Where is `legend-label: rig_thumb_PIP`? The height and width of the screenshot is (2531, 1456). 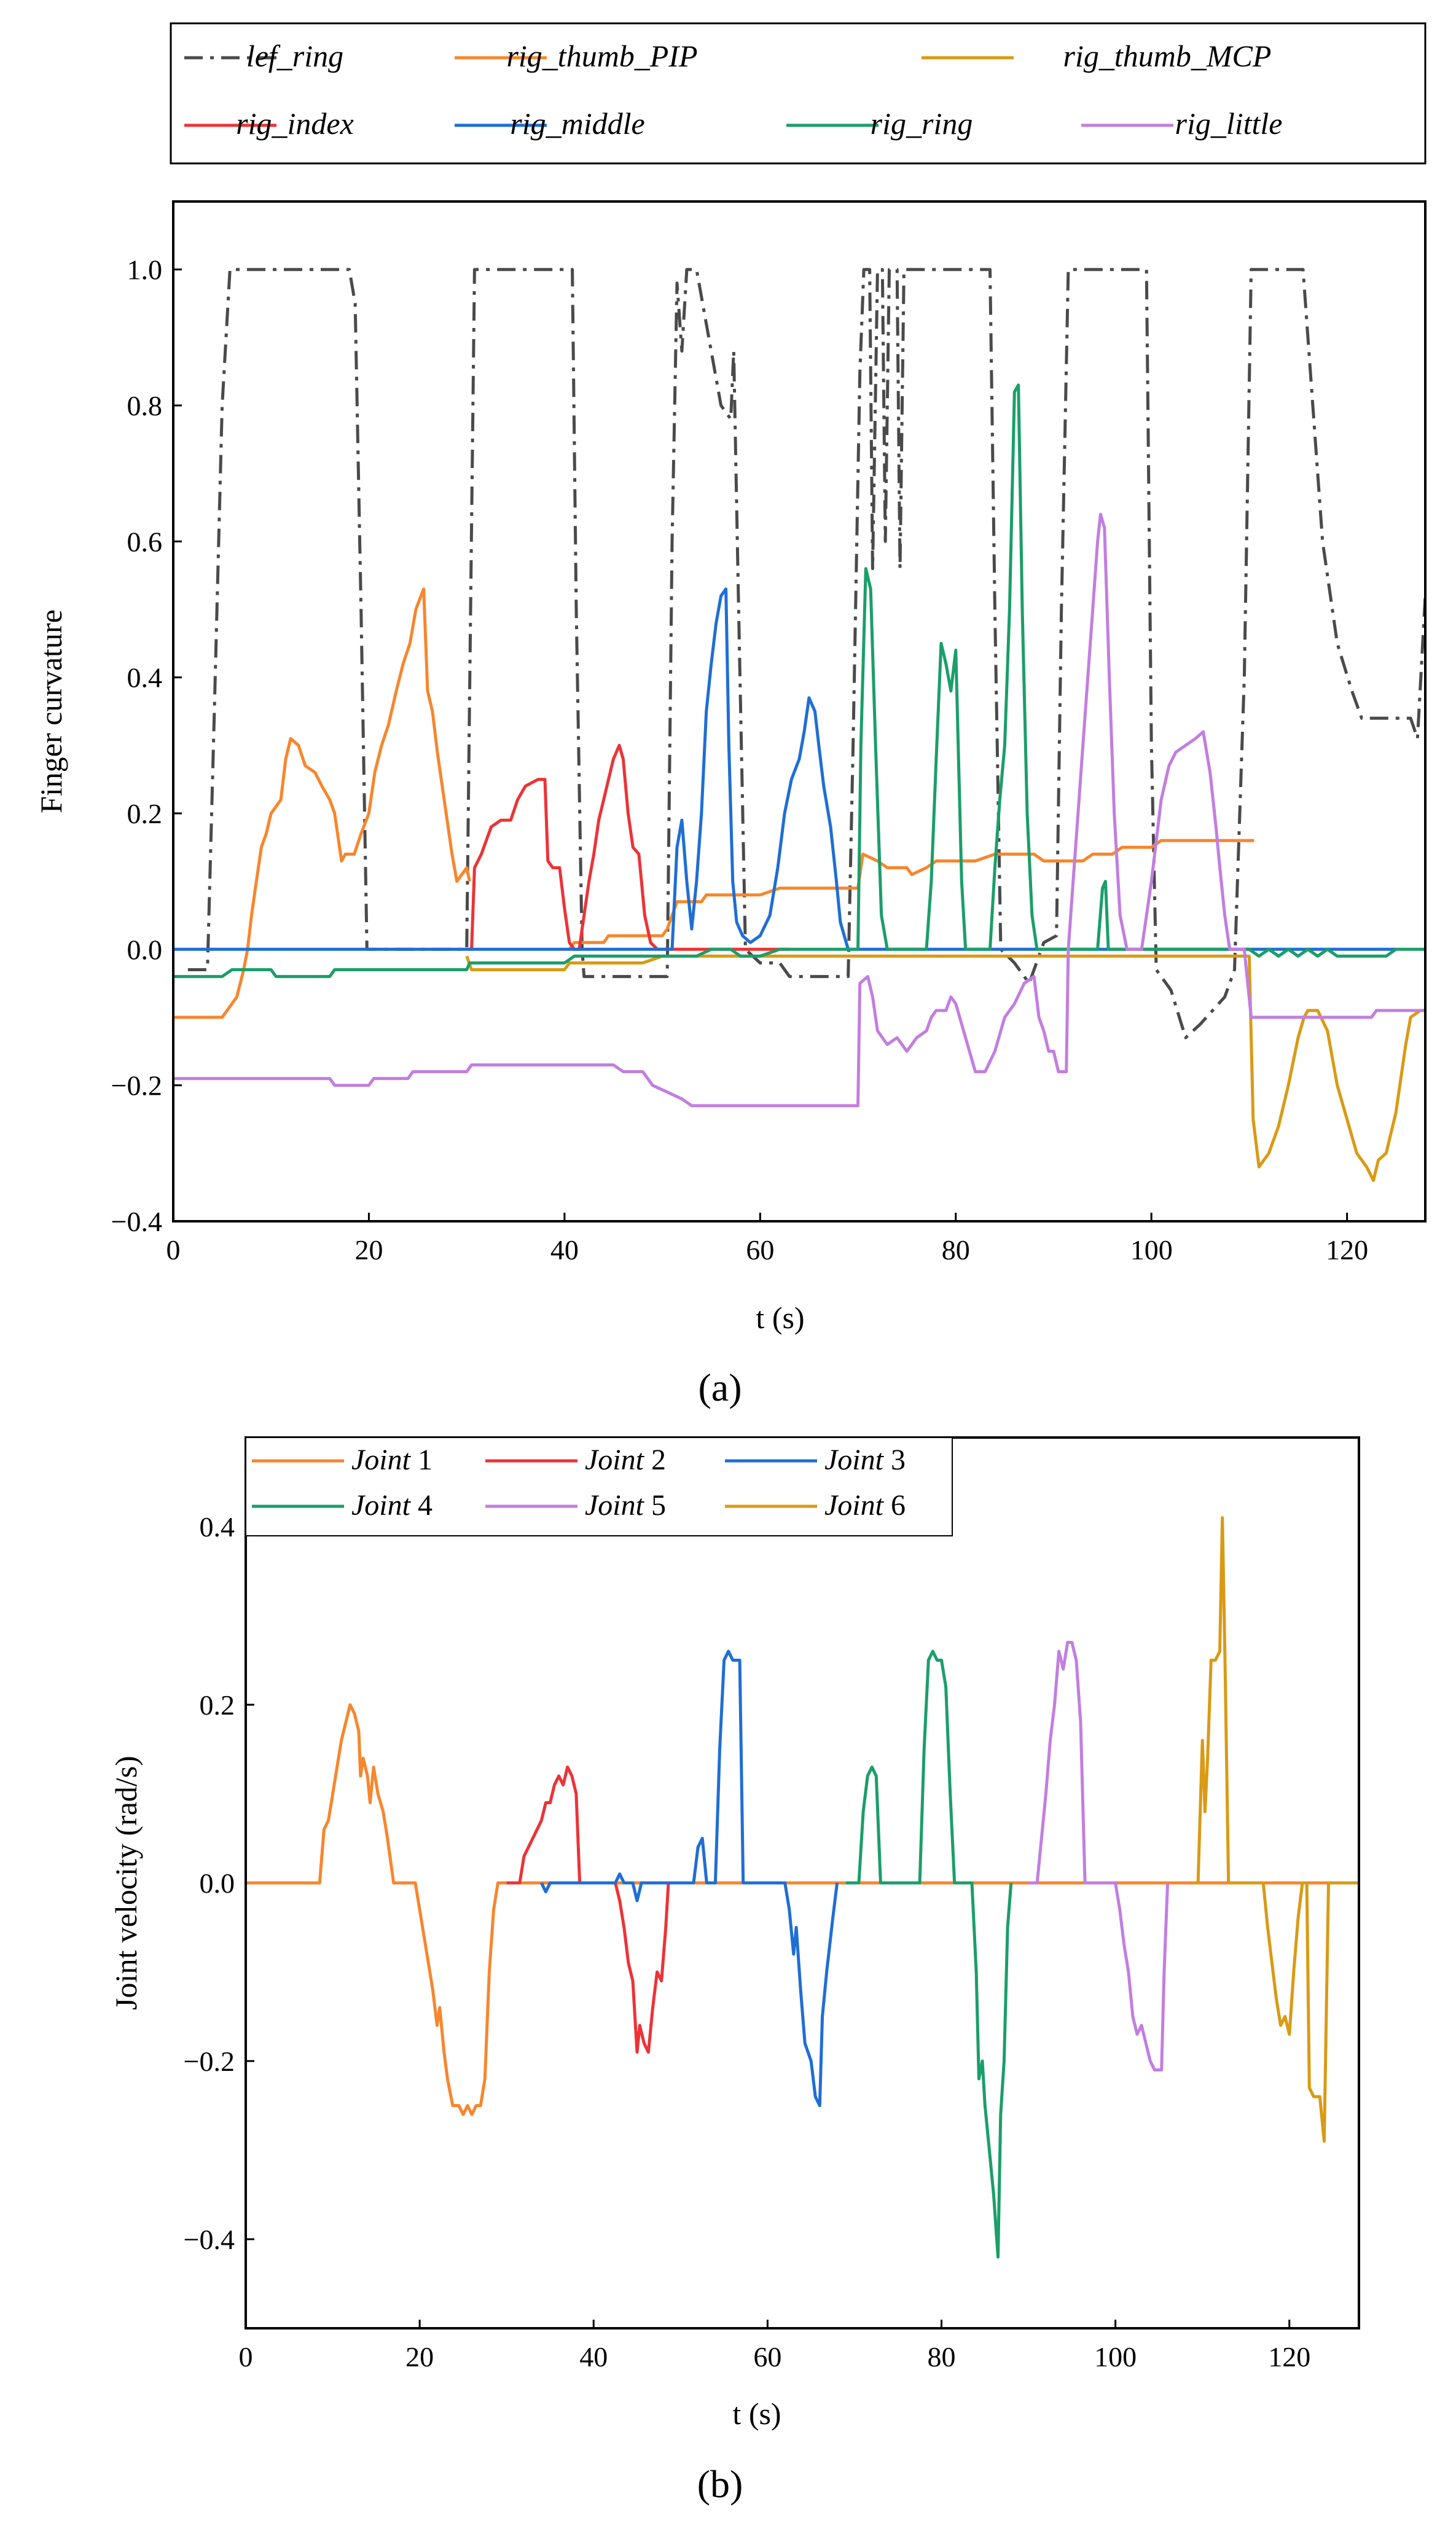
legend-label: rig_thumb_PIP is located at coordinates (601, 56).